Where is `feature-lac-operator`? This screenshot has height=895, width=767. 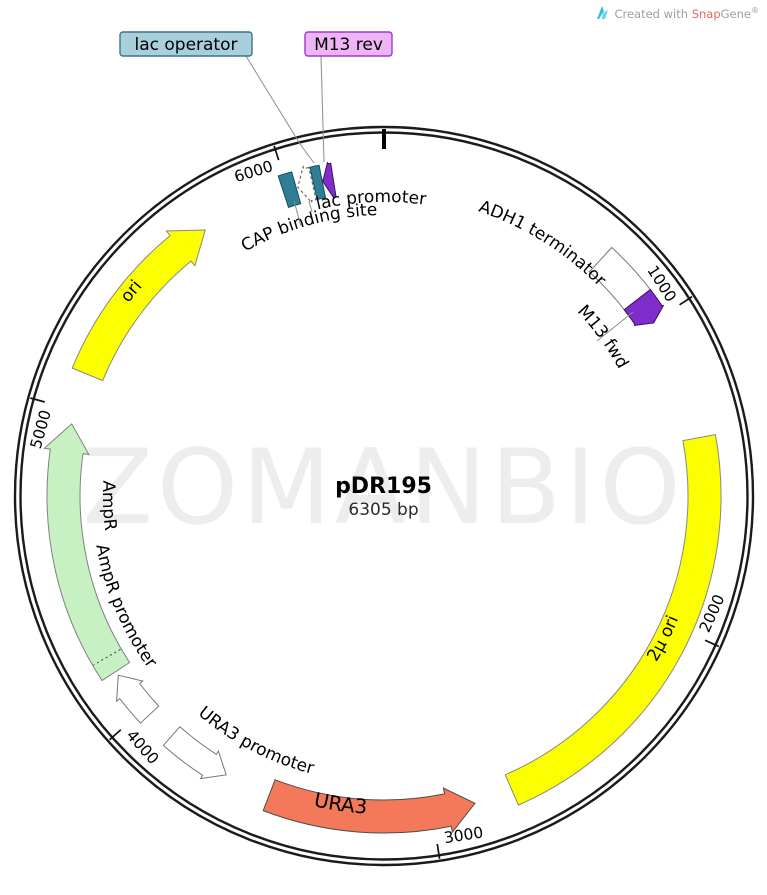 feature-lac-operator is located at coordinates (318, 182).